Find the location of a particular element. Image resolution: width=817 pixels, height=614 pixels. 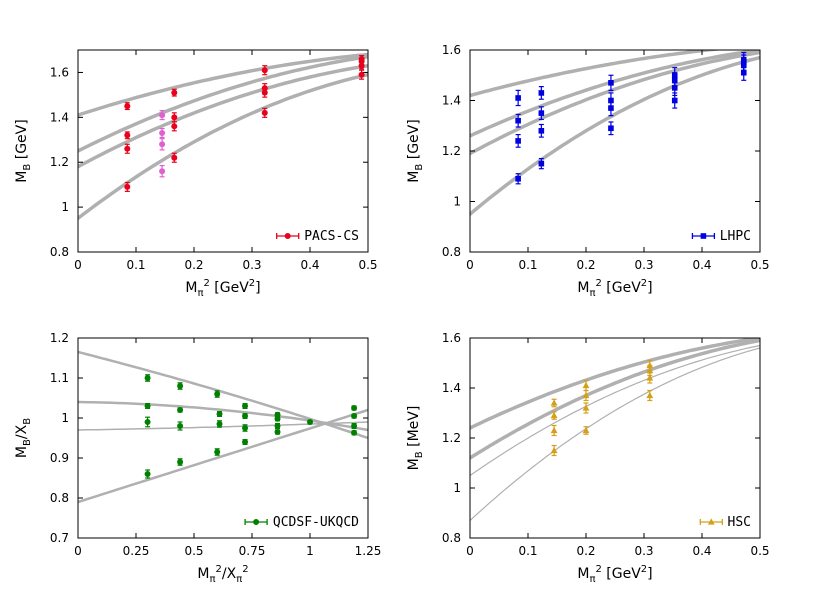

legend: HSC is located at coordinates (725, 522).